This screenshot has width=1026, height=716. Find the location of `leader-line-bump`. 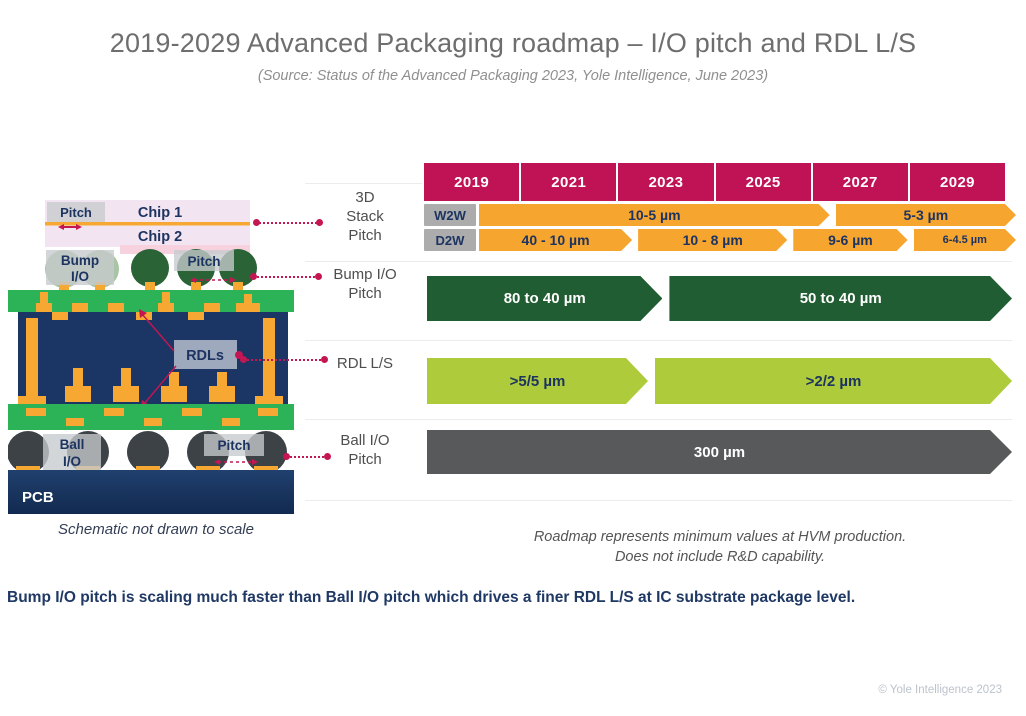

leader-line-bump is located at coordinates (286, 276).